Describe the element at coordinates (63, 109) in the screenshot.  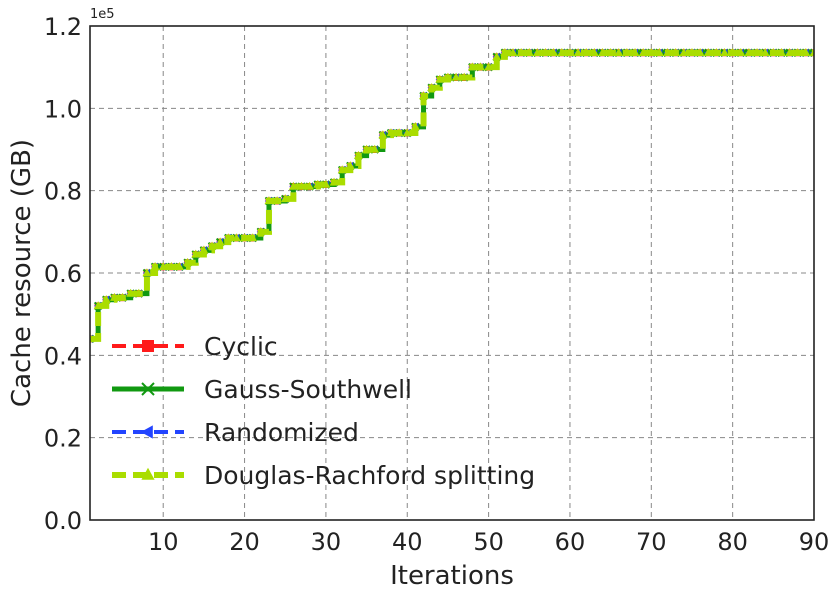
I see `y-tick-label: 1.0` at that location.